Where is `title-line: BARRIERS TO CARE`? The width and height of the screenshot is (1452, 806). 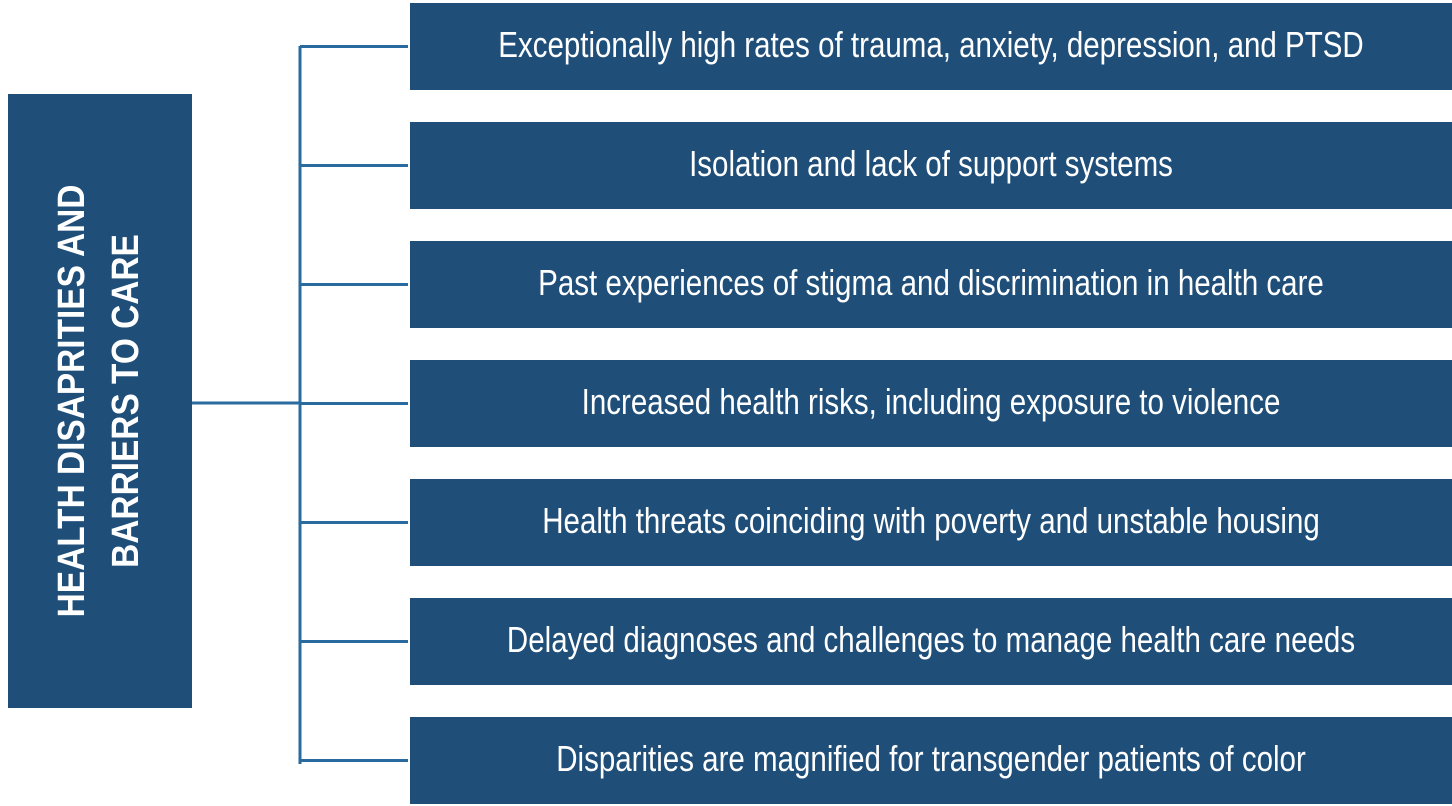
title-line: BARRIERS TO CARE is located at coordinates (125, 401).